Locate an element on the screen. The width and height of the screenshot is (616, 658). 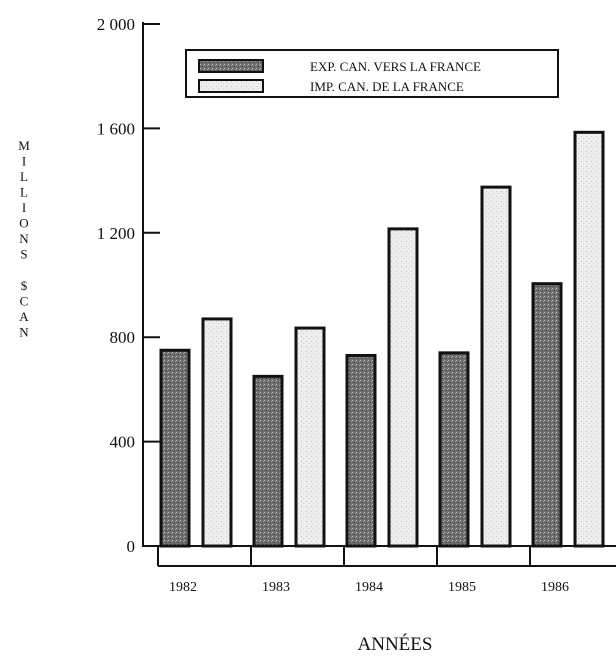
legend-swatch-imports is located at coordinates (231, 86).